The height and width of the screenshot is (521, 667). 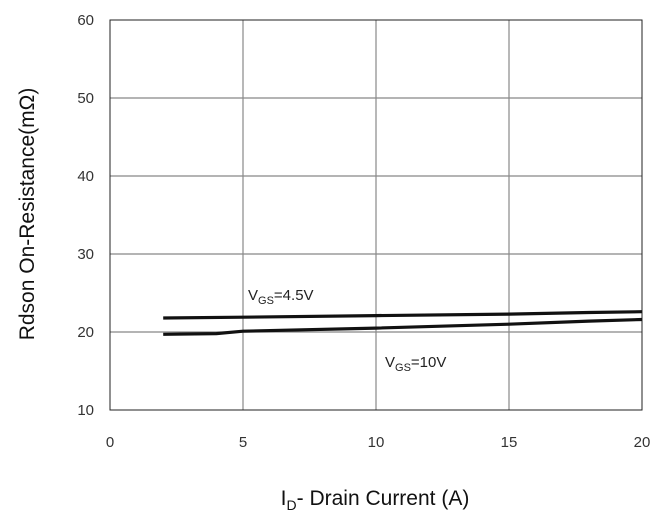 I want to click on y-tick-label-10: 10, so click(x=85, y=410).